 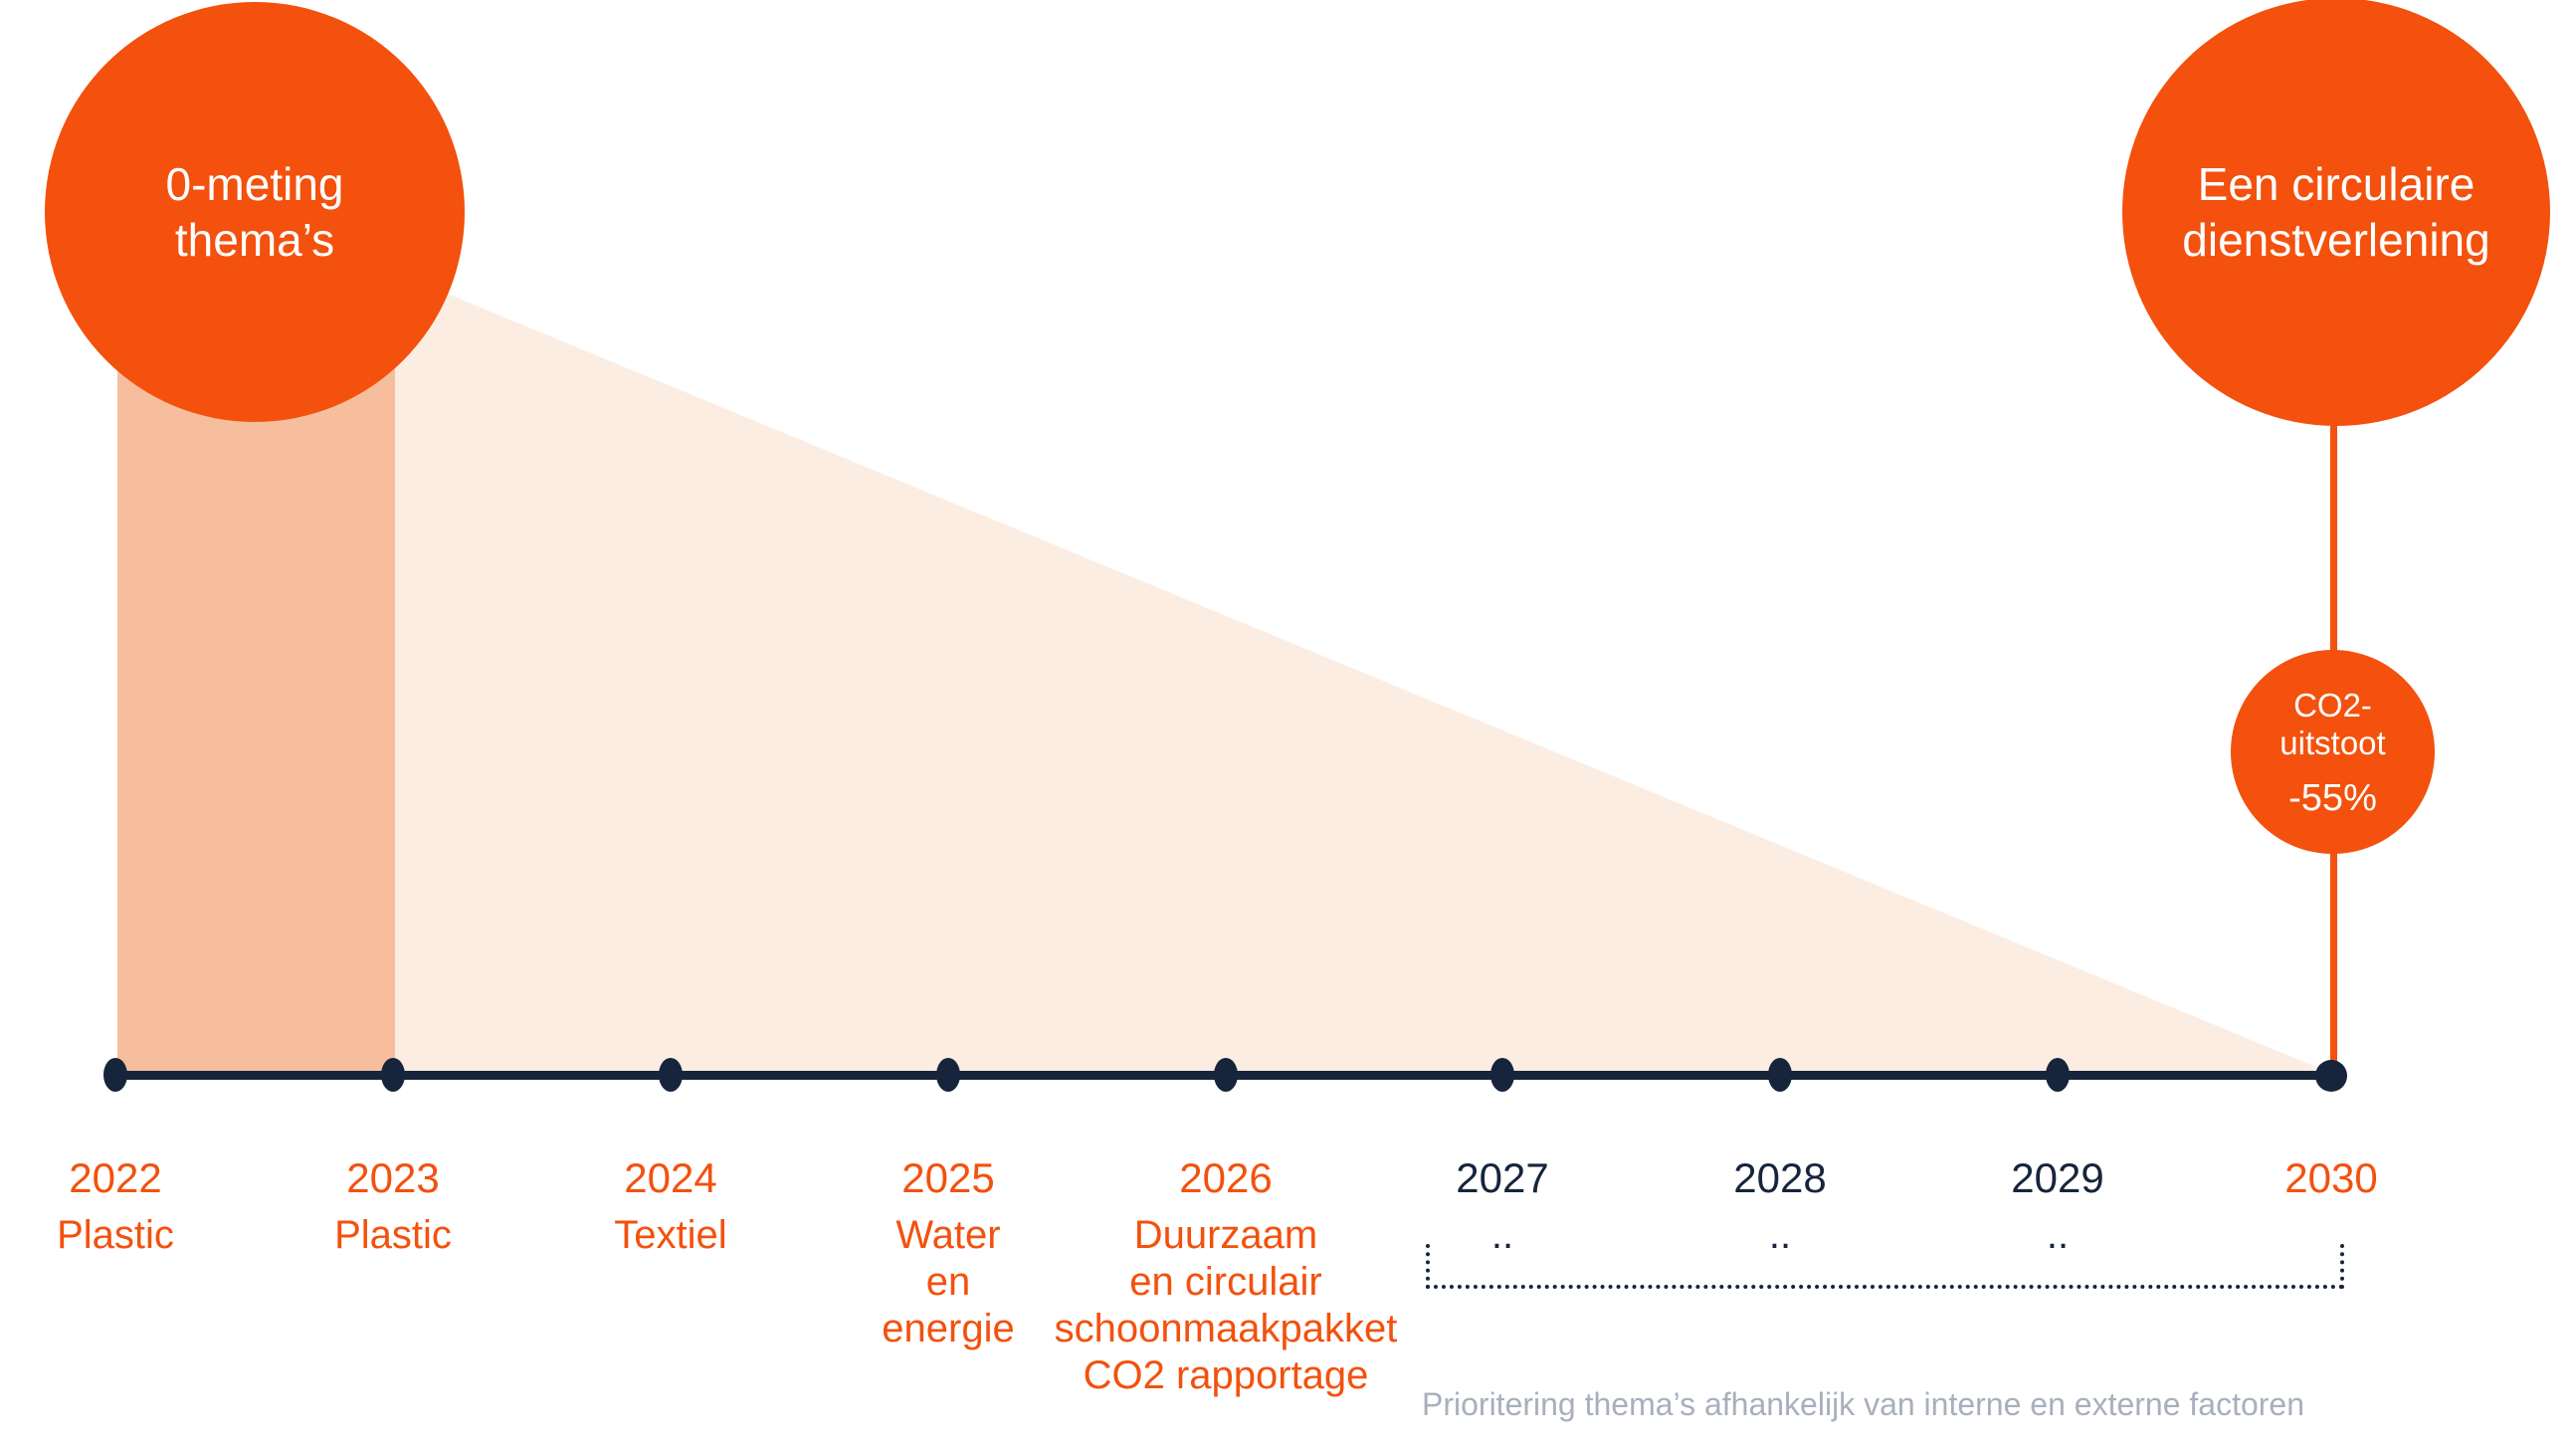 I want to click on year-label-2026: 2026, so click(x=1226, y=1177).